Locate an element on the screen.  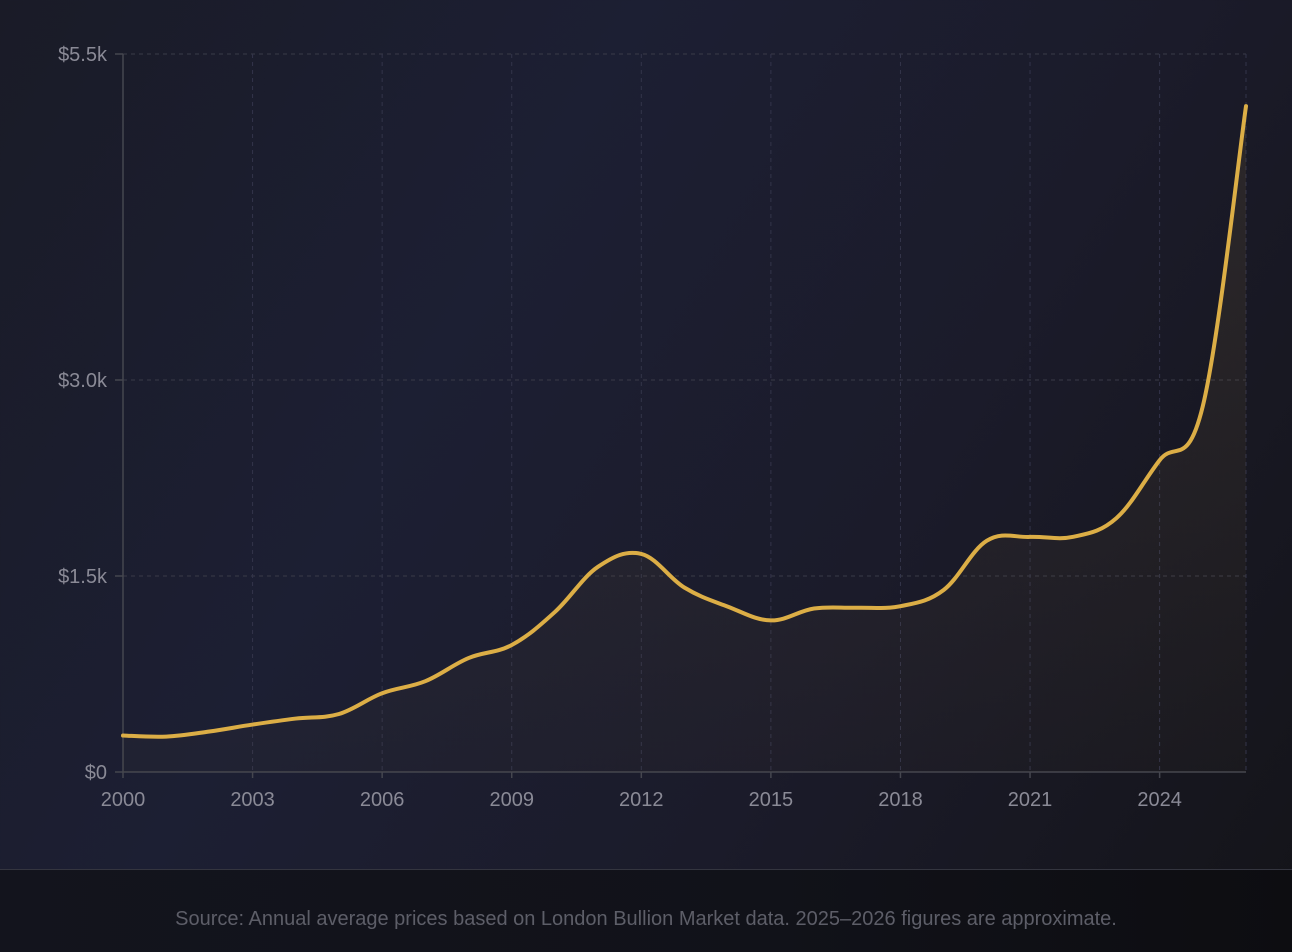
y-tick-label: $5.5k is located at coordinates (83, 55).